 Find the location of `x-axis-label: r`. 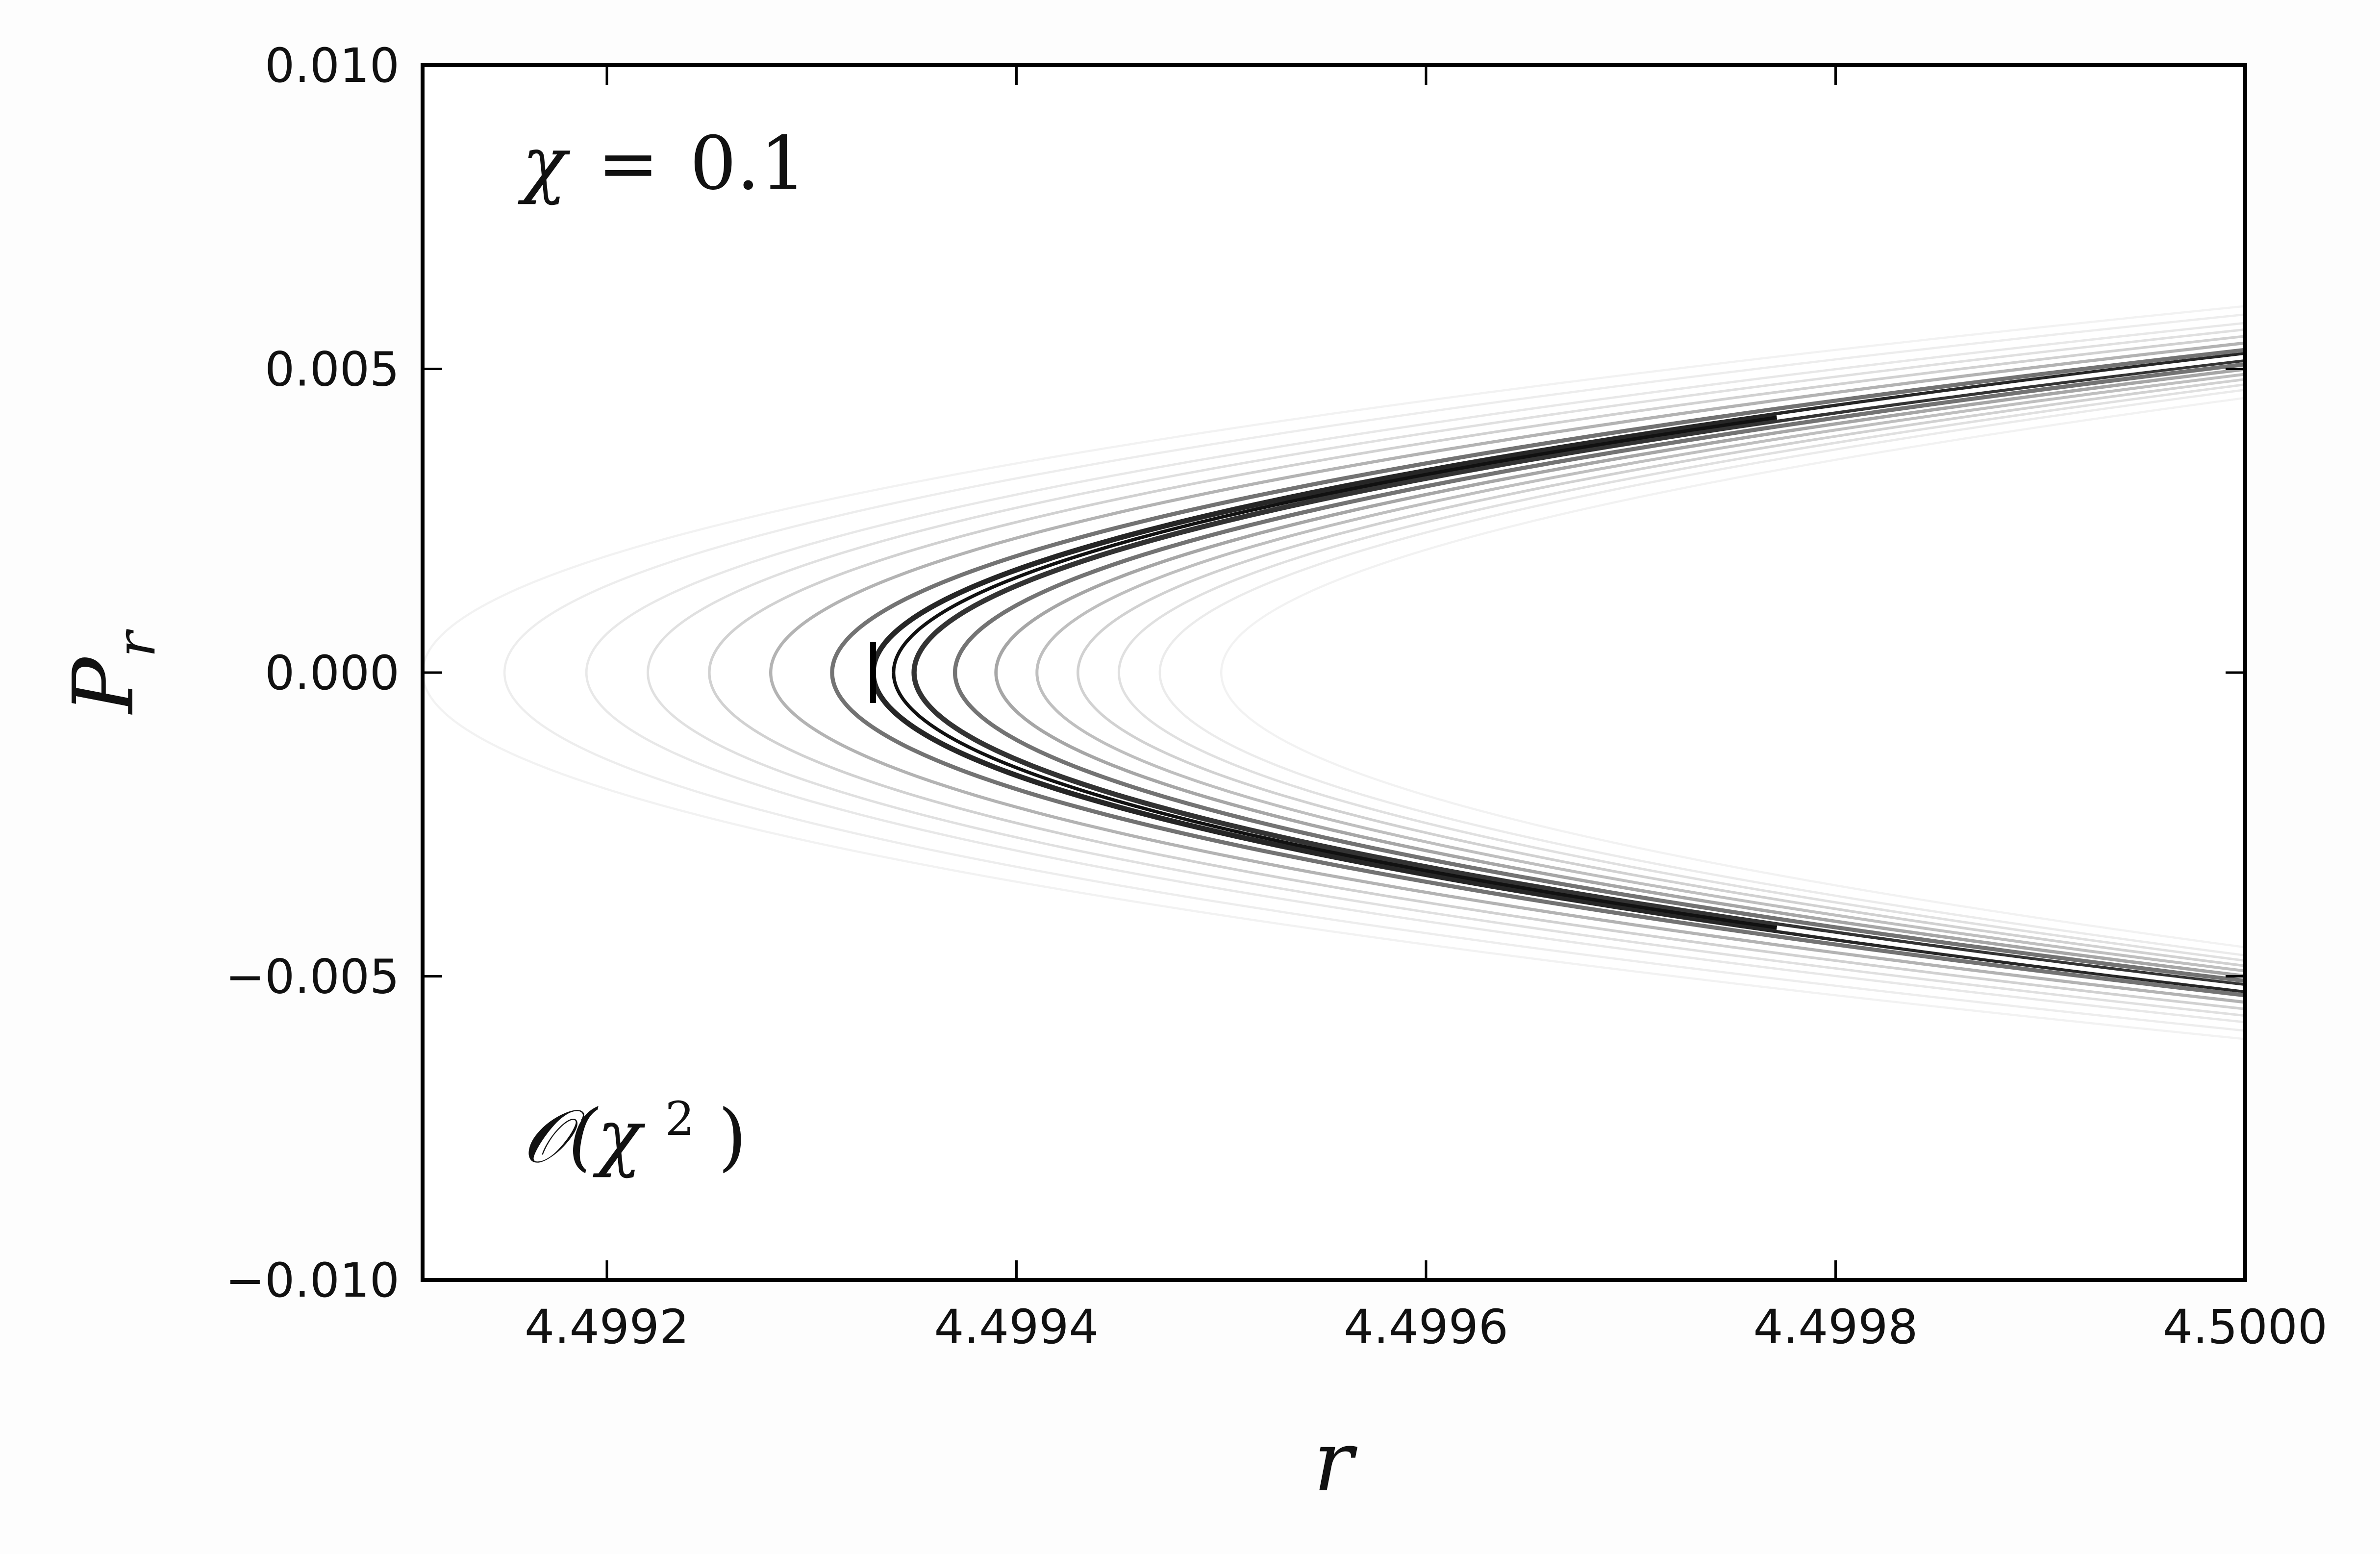

x-axis-label: r is located at coordinates (1335, 1461).